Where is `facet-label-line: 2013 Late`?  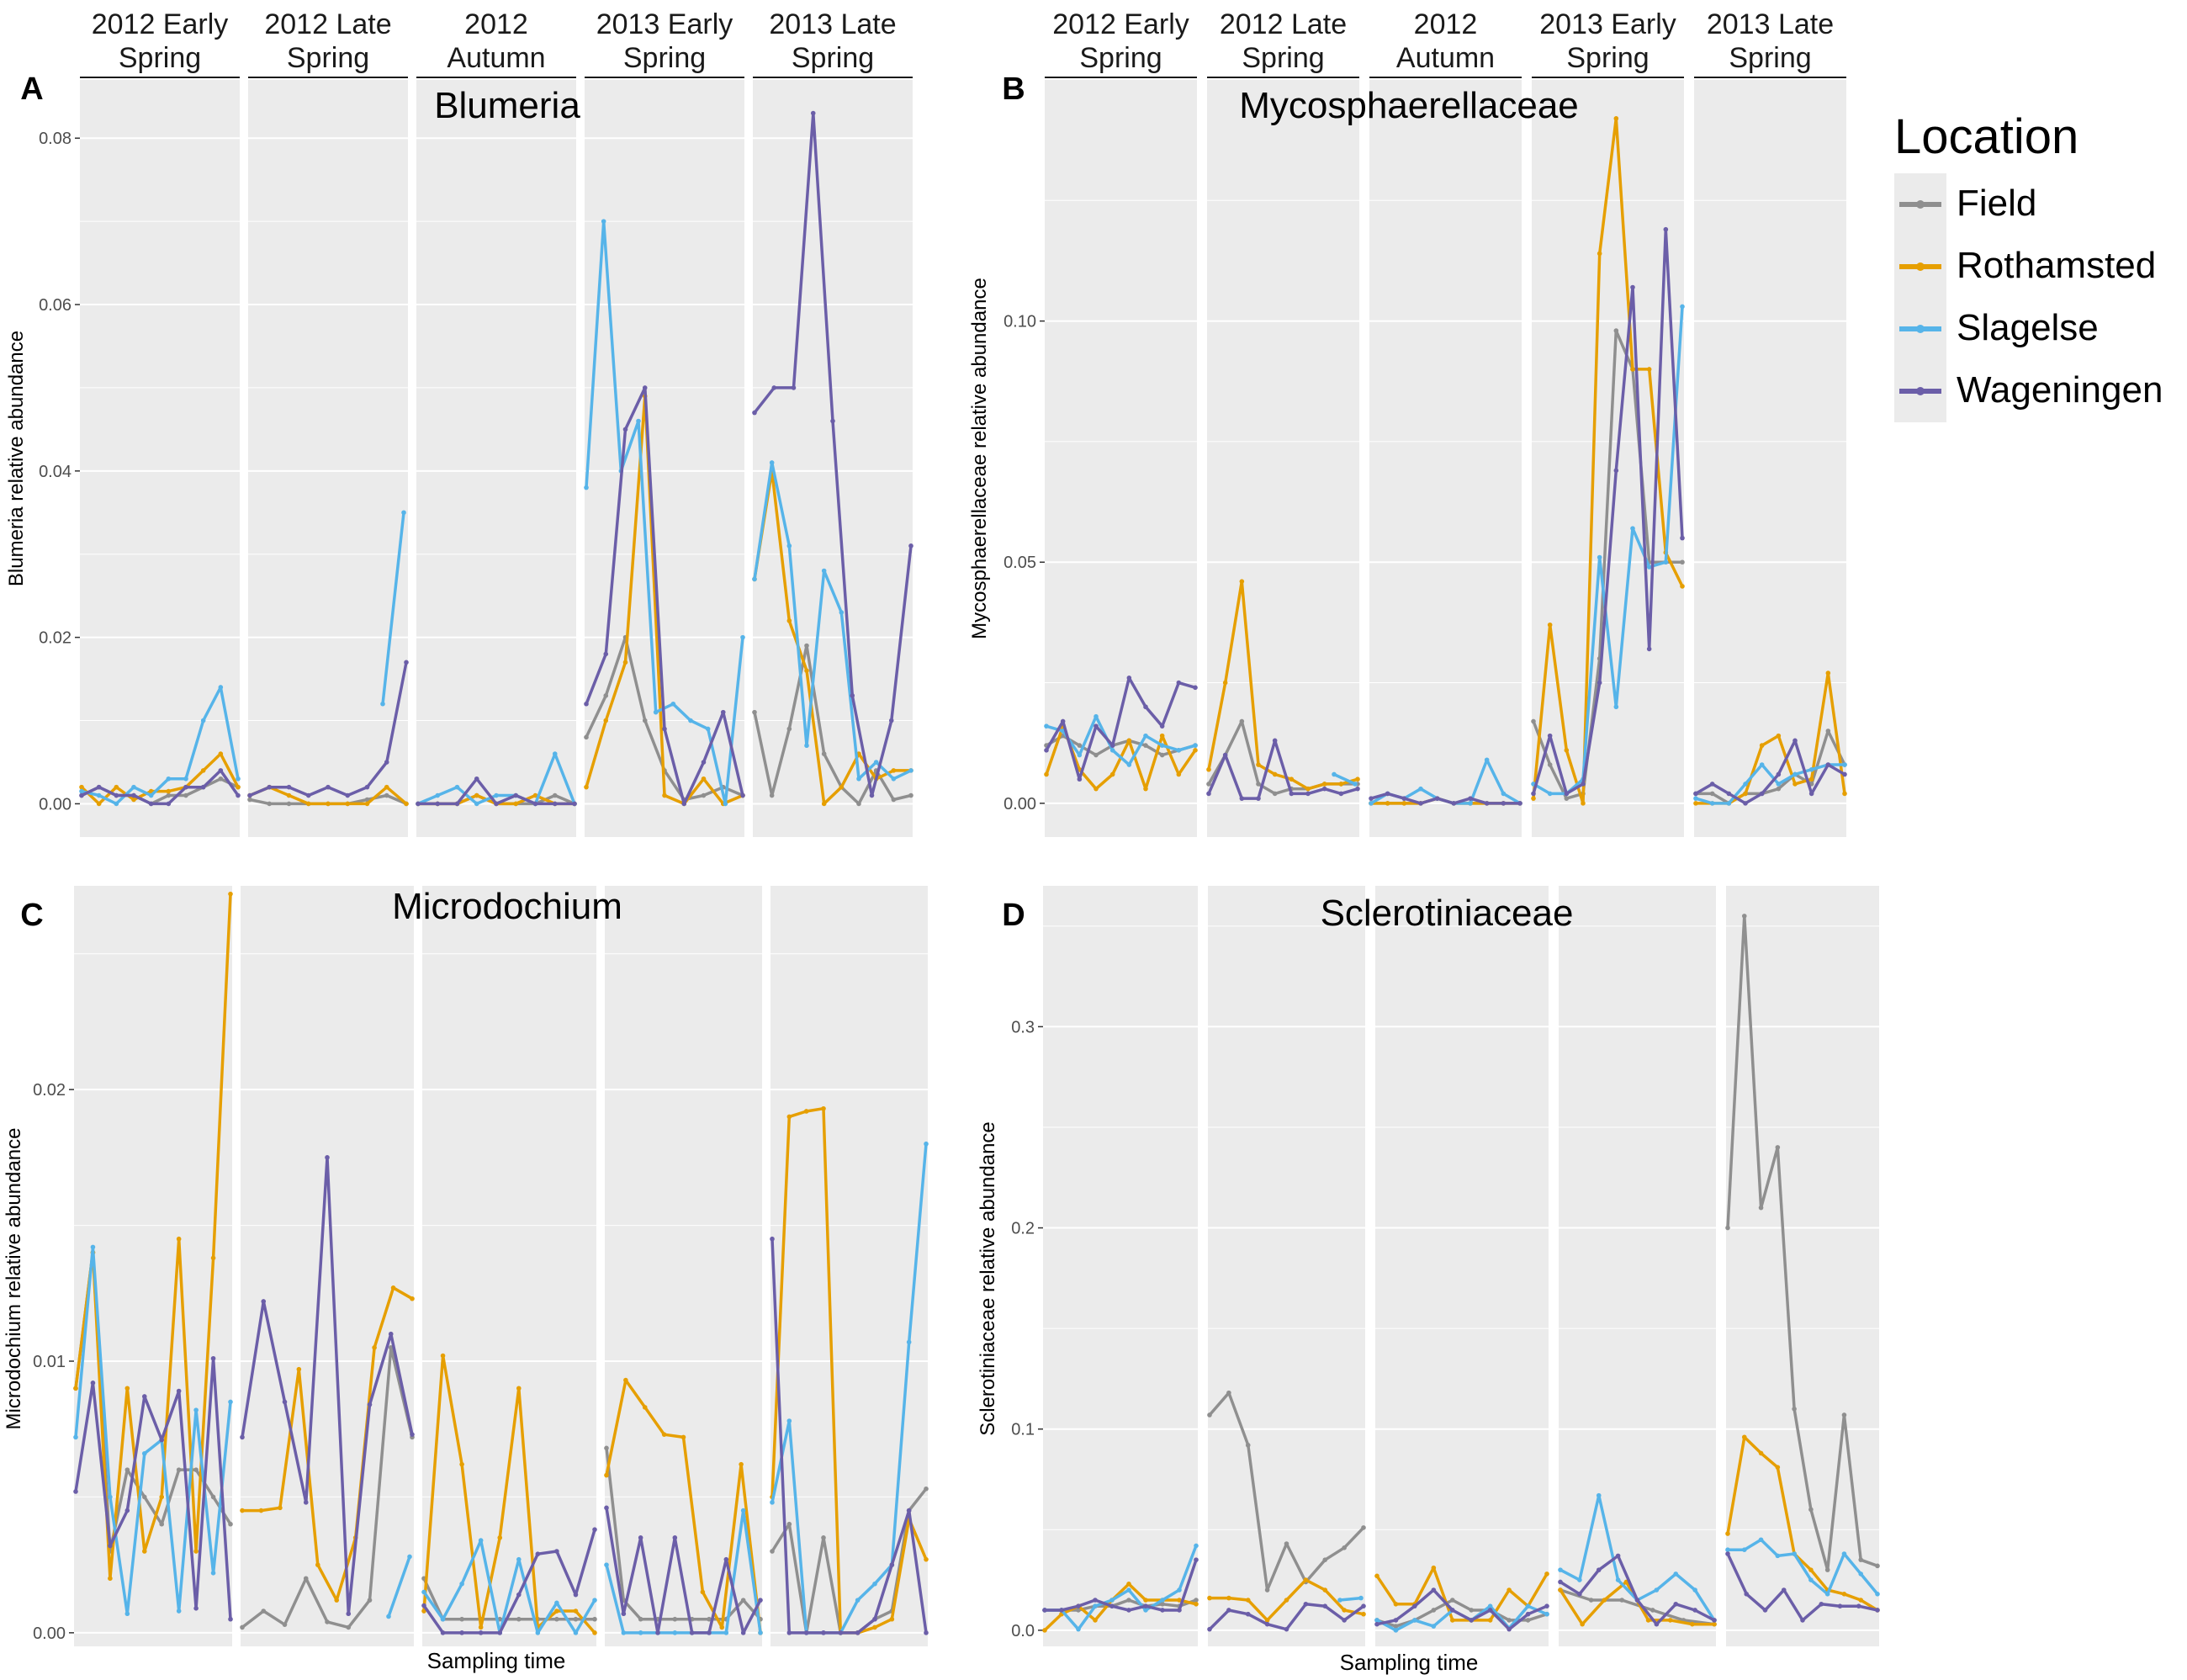 facet-label-line: 2013 Late is located at coordinates (832, 24).